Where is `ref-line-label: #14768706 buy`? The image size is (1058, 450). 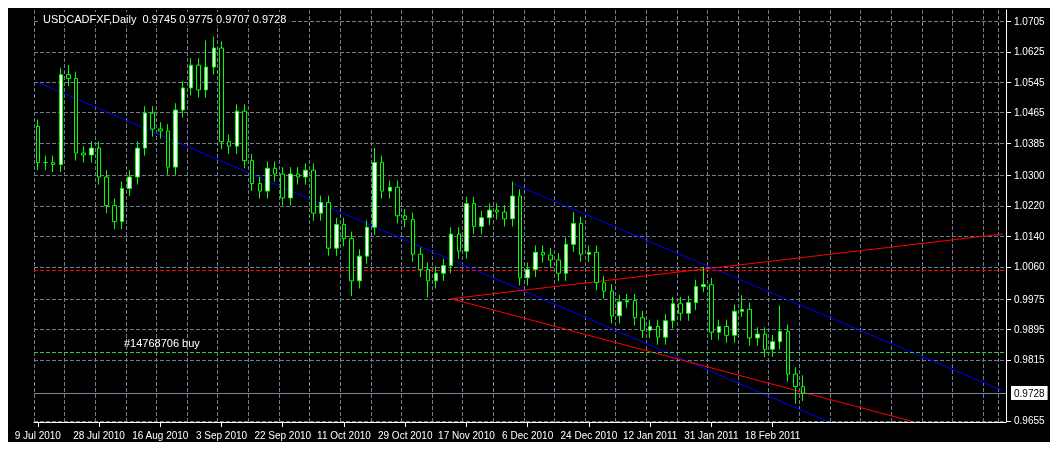 ref-line-label: #14768706 buy is located at coordinates (162, 342).